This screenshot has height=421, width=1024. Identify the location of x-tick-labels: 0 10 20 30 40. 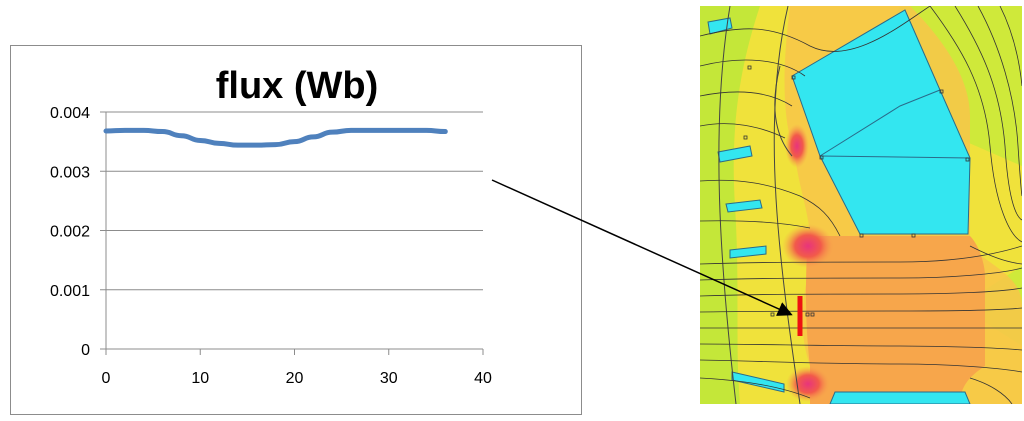
(297, 378).